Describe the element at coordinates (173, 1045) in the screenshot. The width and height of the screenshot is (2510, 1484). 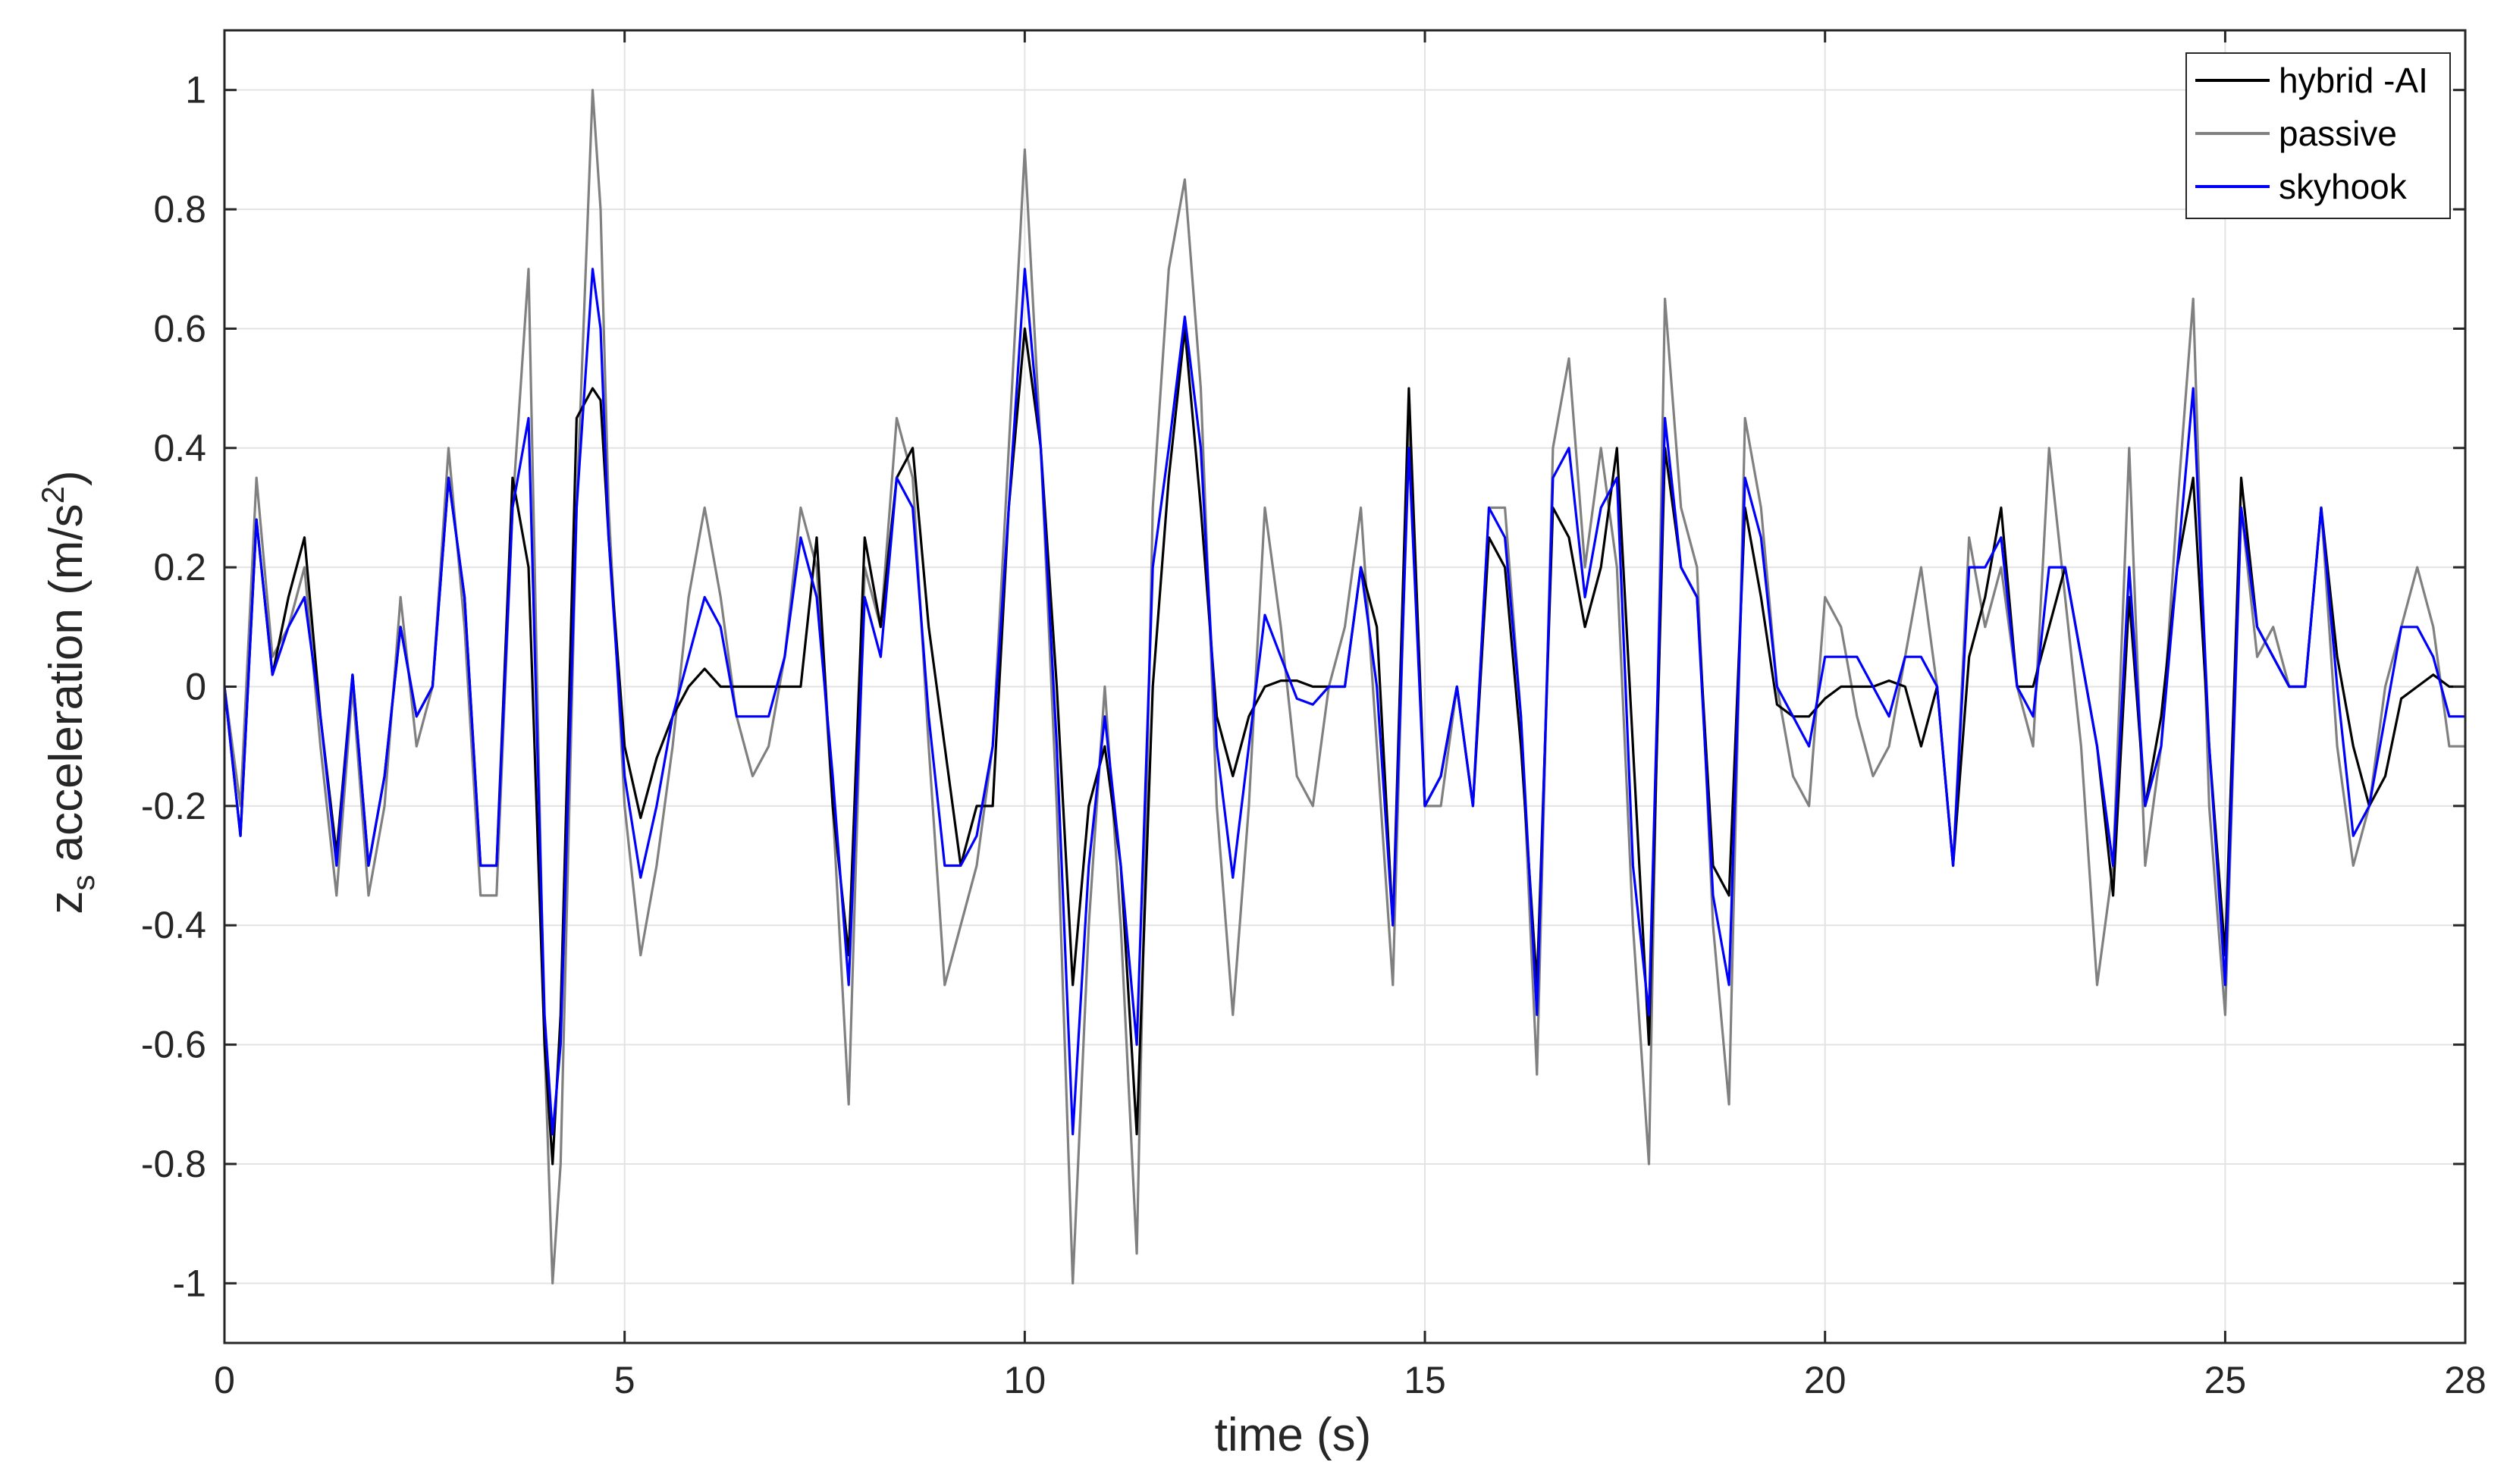
I see `y-tick-label: -0.6` at that location.